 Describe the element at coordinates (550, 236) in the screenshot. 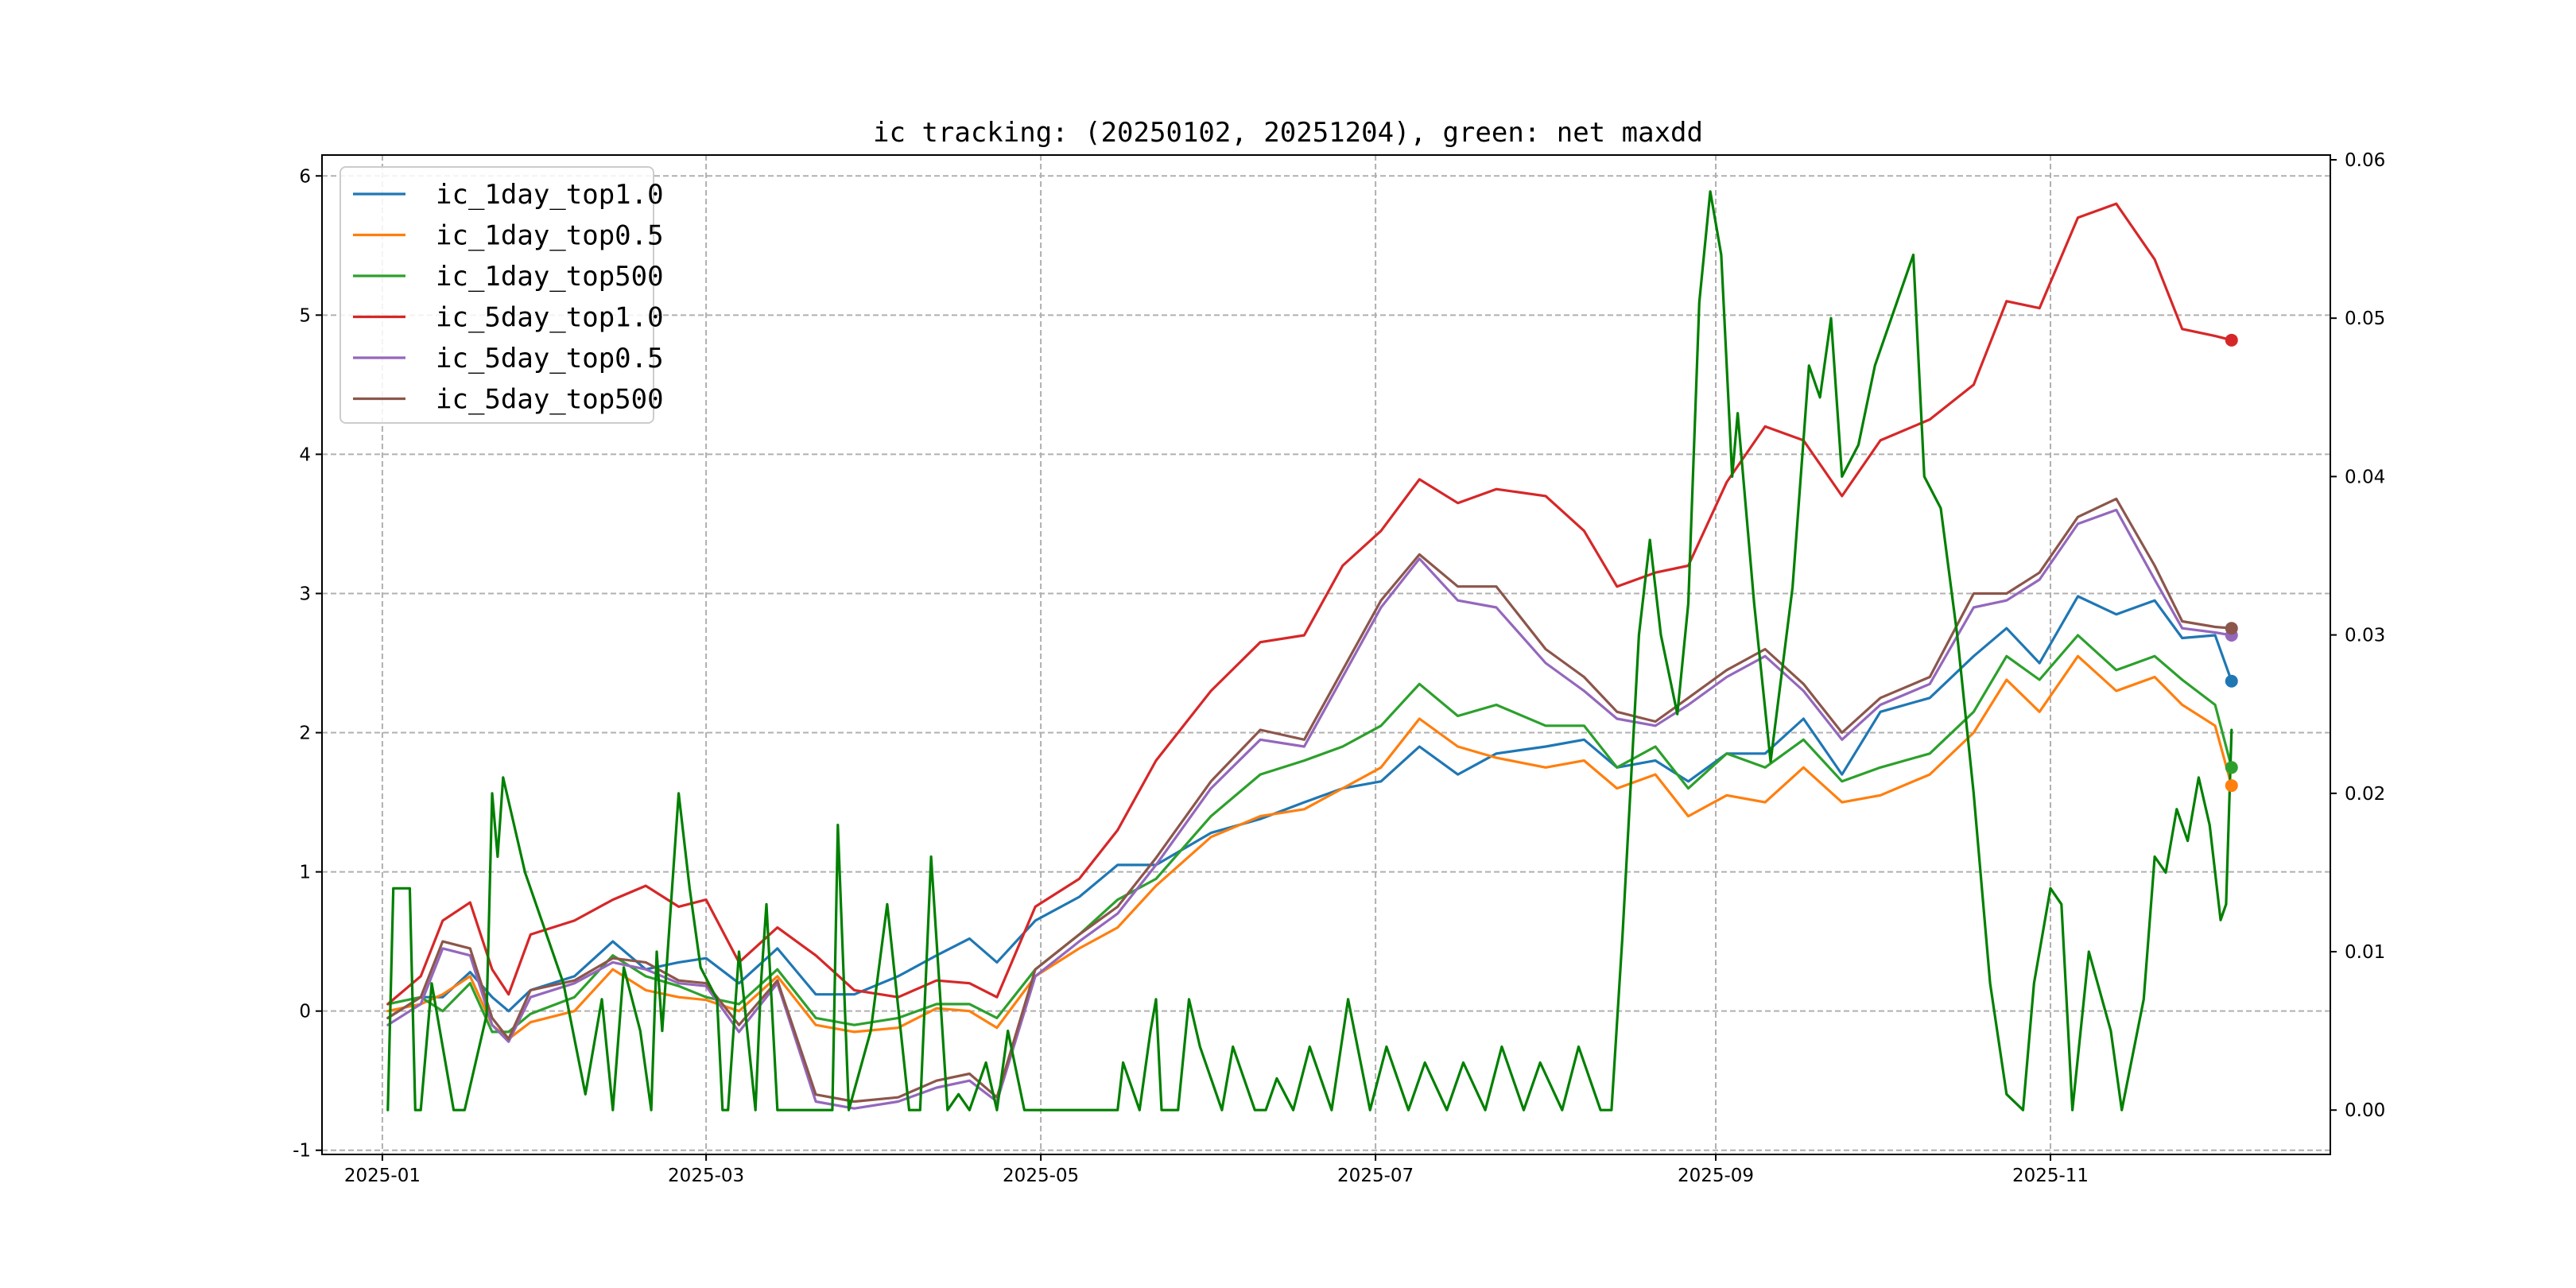

I see `legend-label-ic-1day-top0-5: ic_1day_top0.5` at that location.